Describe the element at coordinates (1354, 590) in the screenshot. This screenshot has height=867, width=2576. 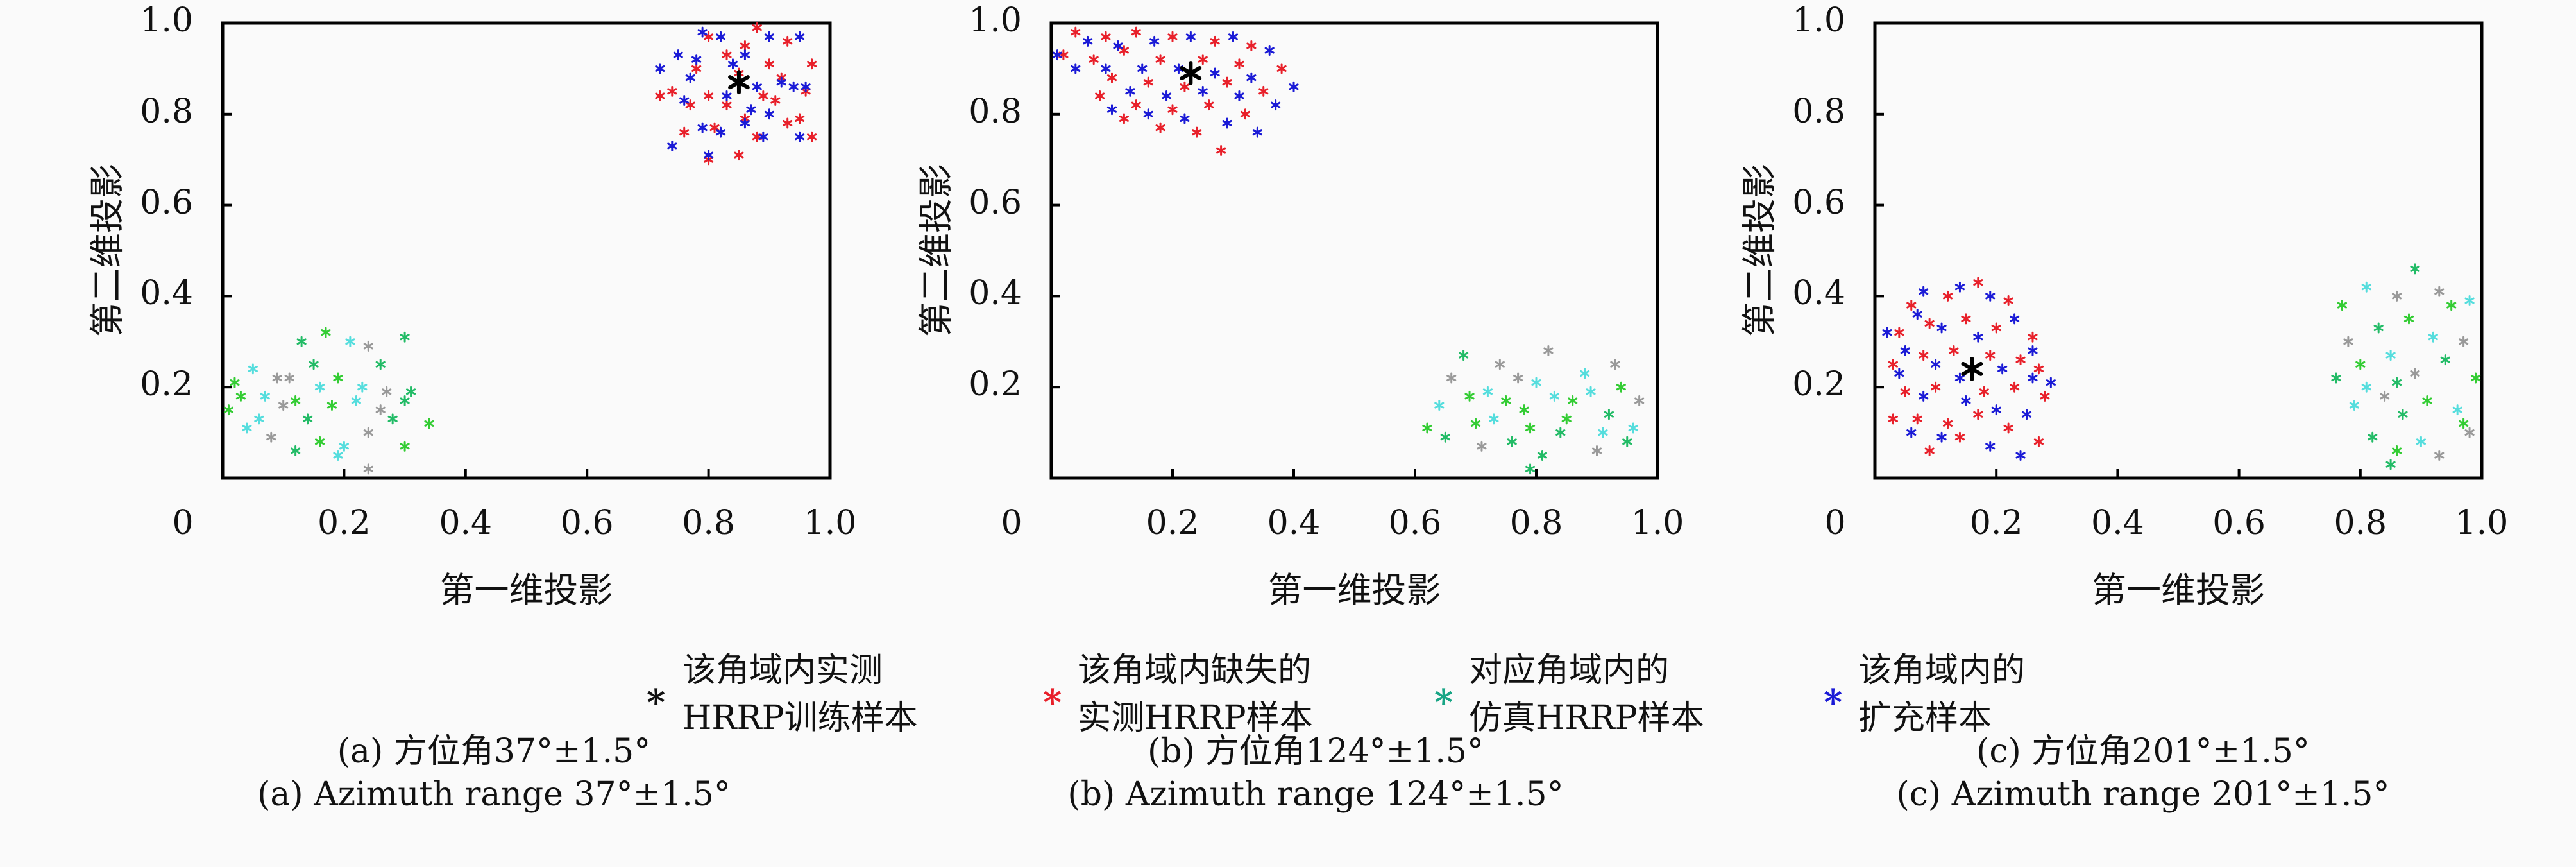
I see `x-axis-title: 第一维投影` at that location.